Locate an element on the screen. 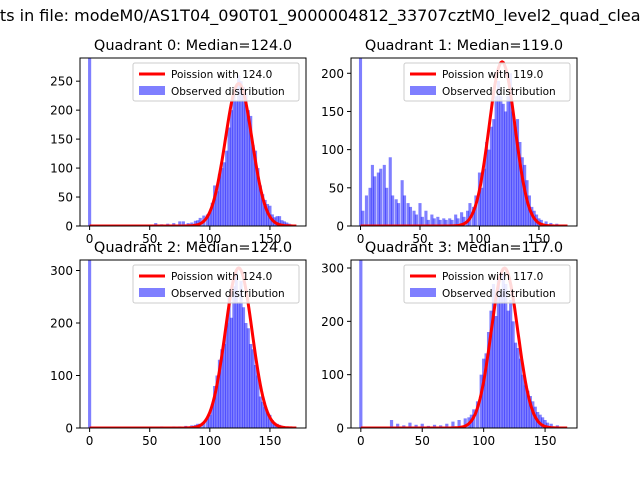 The height and width of the screenshot is (480, 640). subplot-title: Quadrant 3: Median=117.0 is located at coordinates (464, 248).